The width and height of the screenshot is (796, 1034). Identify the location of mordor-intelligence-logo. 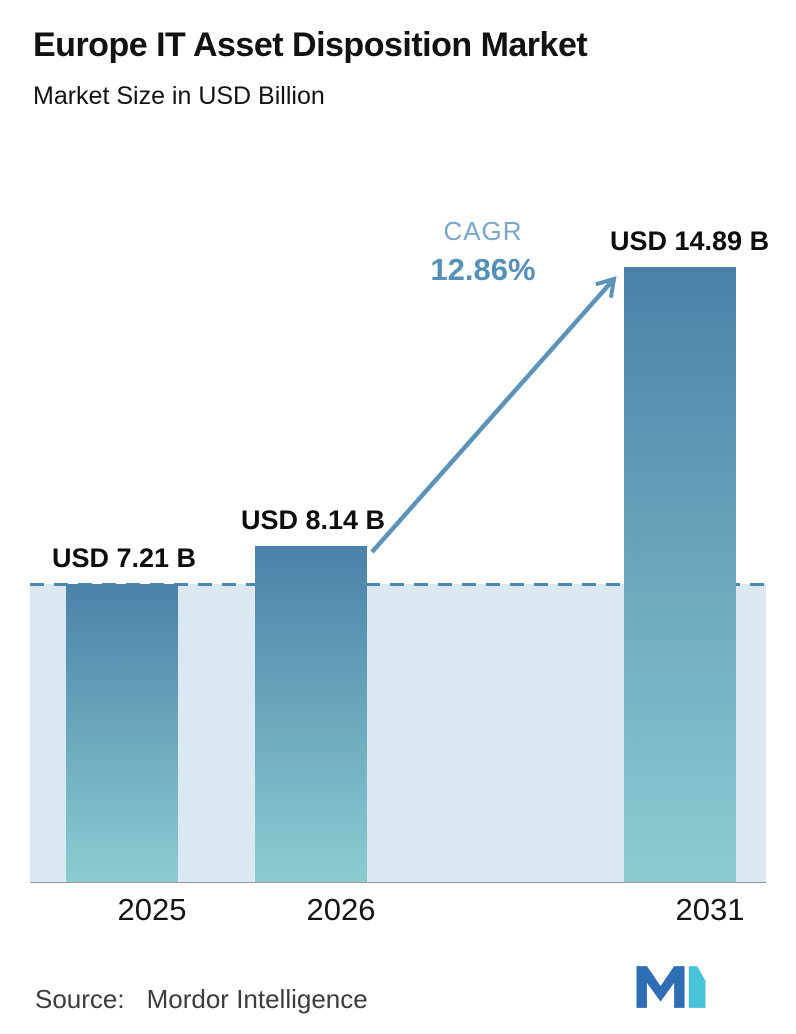
(671, 987).